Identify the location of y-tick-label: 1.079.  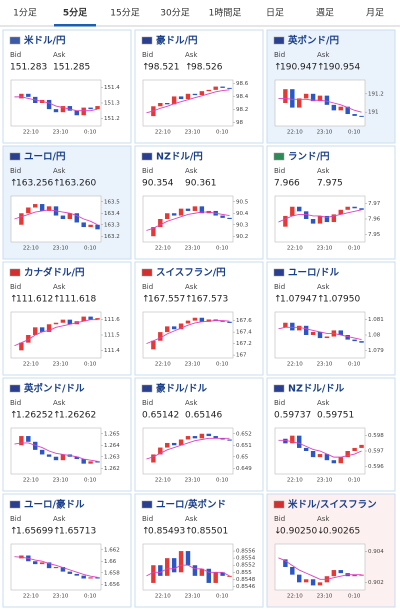
(376, 351).